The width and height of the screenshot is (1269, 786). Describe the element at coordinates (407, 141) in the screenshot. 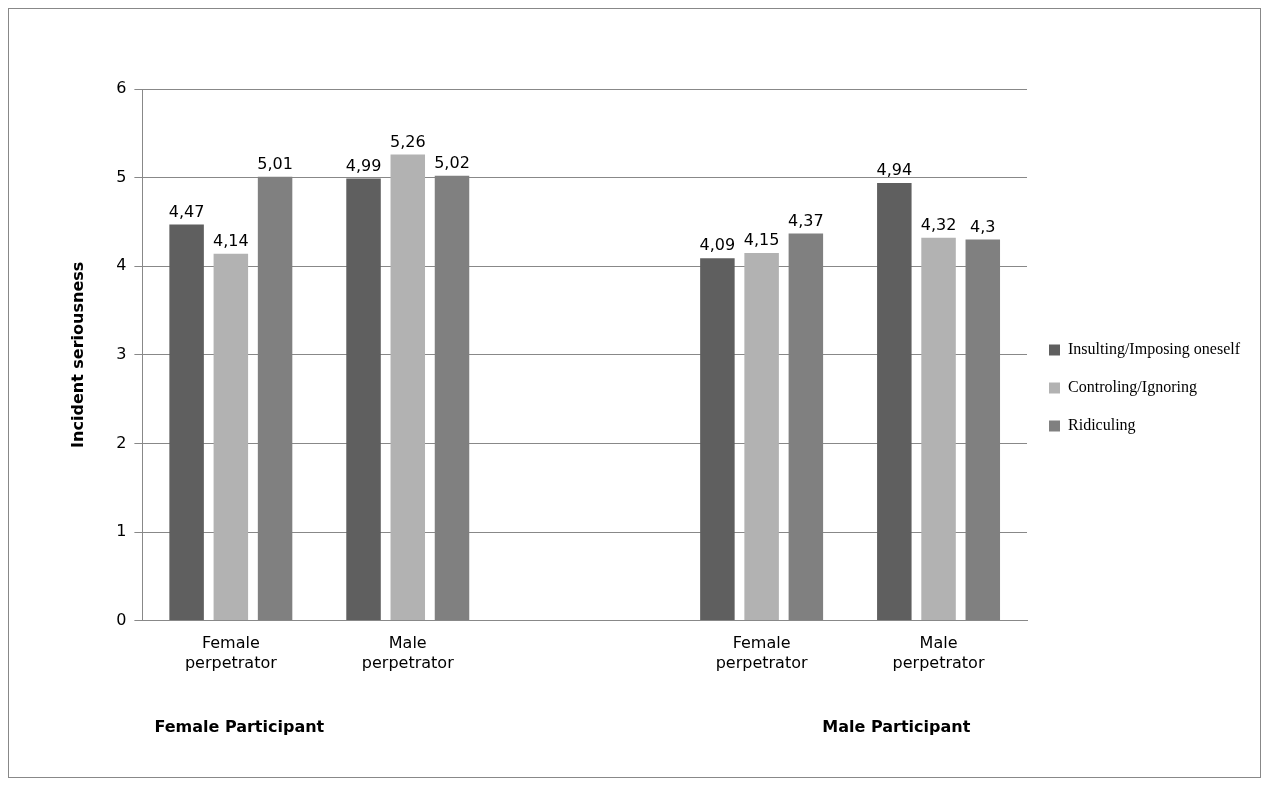

I see `data-label: 5,26` at that location.